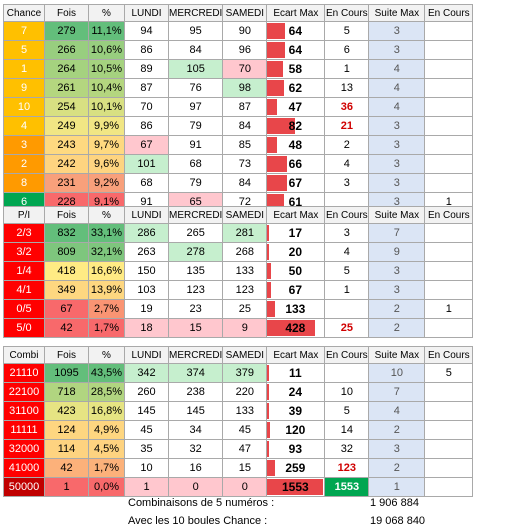  Describe the element at coordinates (195, 252) in the screenshot. I see `wednesday-cell: 278` at that location.